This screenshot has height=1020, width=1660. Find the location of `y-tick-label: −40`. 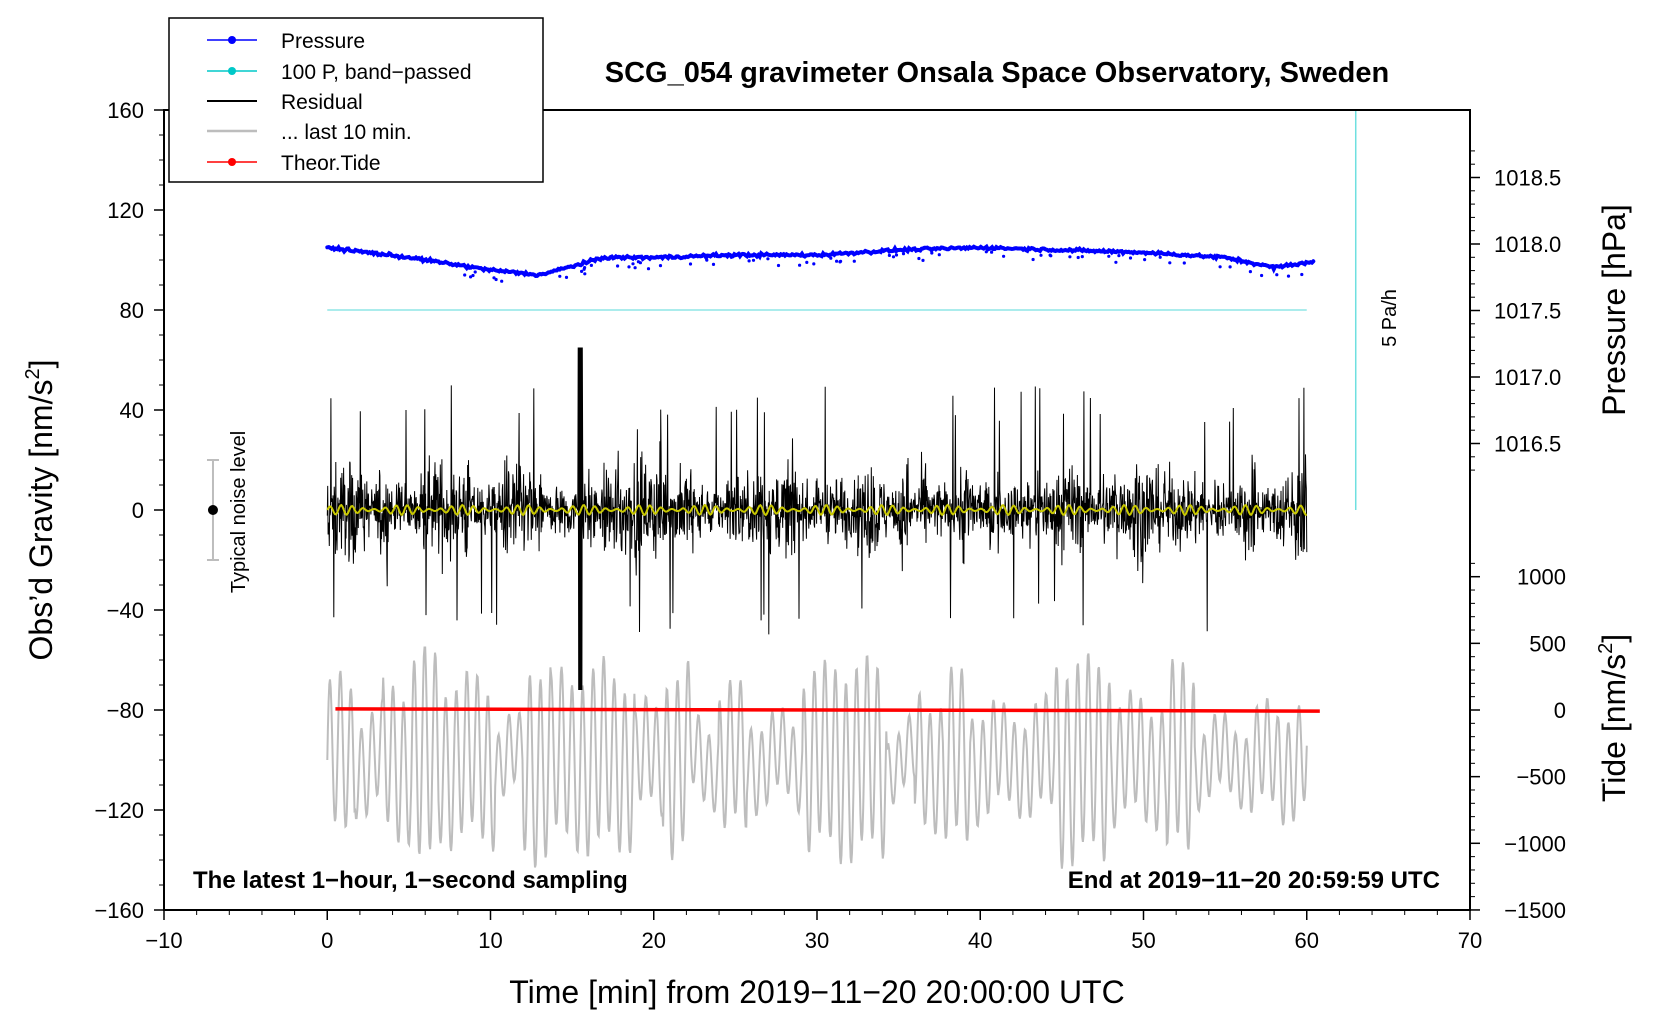

y-tick-label: −40 is located at coordinates (125, 610).